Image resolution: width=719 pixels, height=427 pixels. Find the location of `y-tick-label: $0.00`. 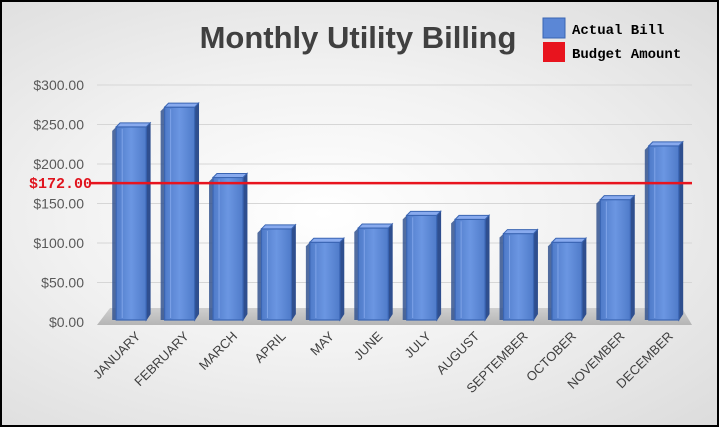

y-tick-label: $0.00 is located at coordinates (66, 322).